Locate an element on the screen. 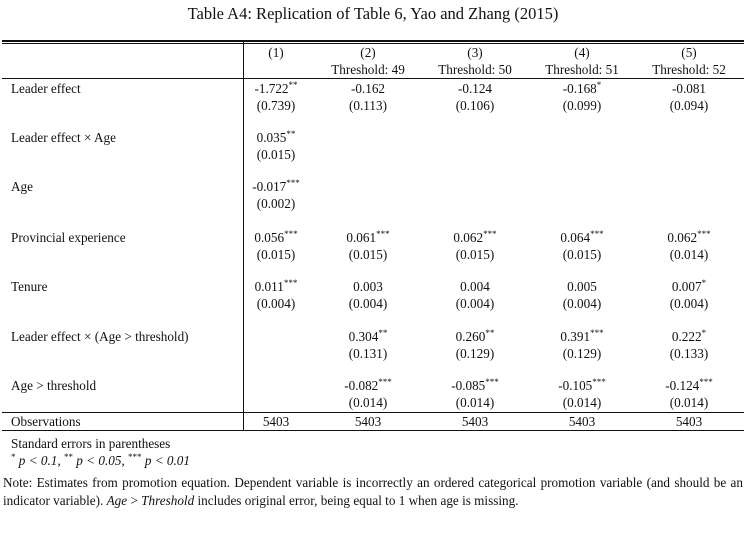 Image resolution: width=746 pixels, height=543 pixels. coef-value: -0.082 is located at coordinates (361, 385).